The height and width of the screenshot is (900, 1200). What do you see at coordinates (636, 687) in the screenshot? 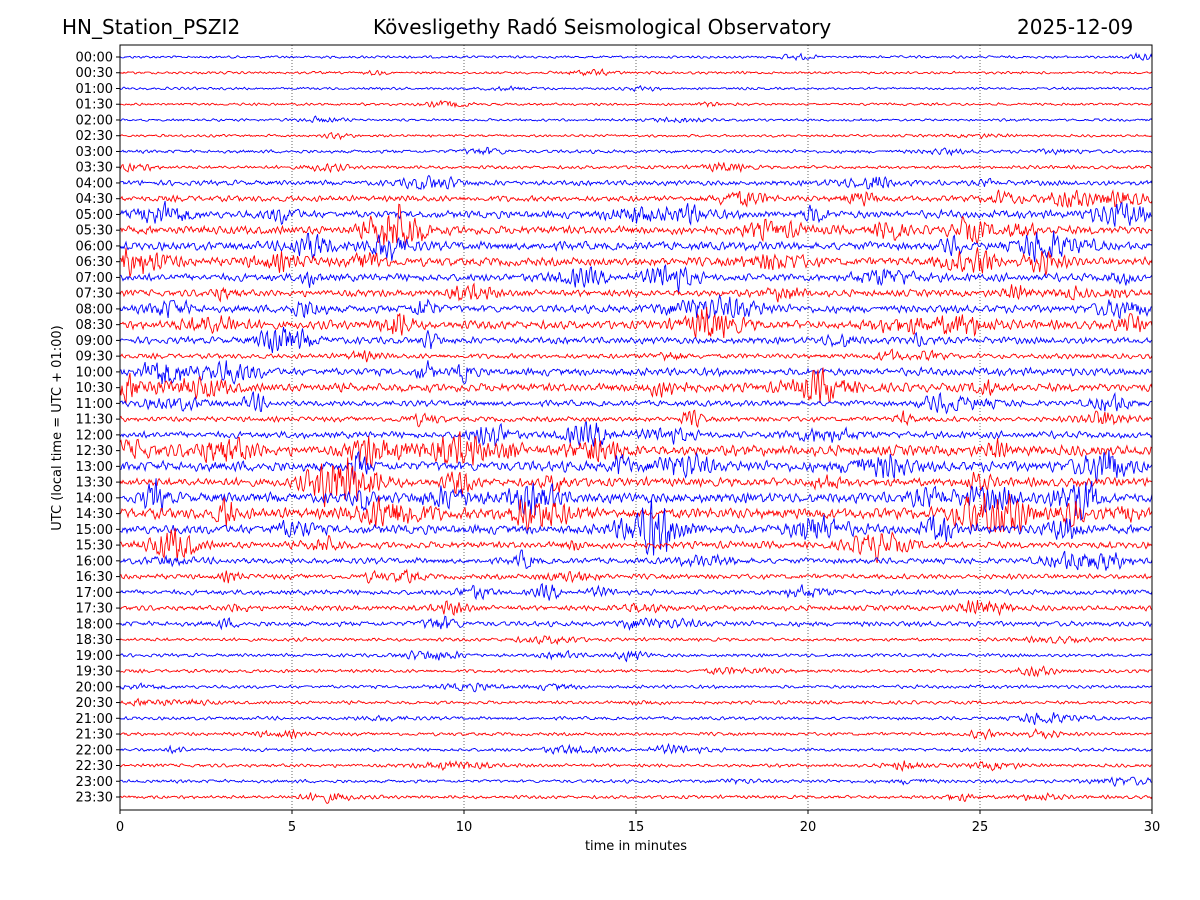
I see `trace-2000` at bounding box center [636, 687].